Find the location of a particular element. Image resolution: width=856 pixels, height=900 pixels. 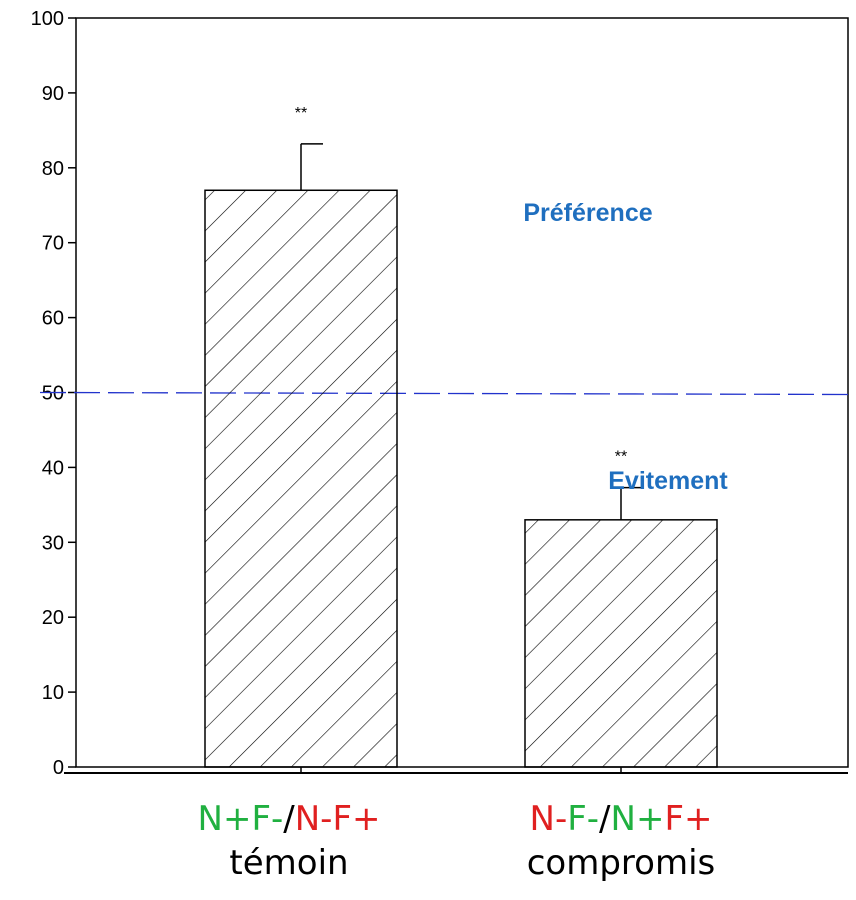

x-category-label: N+F-/N-F+ témoin is located at coordinates (289, 841).